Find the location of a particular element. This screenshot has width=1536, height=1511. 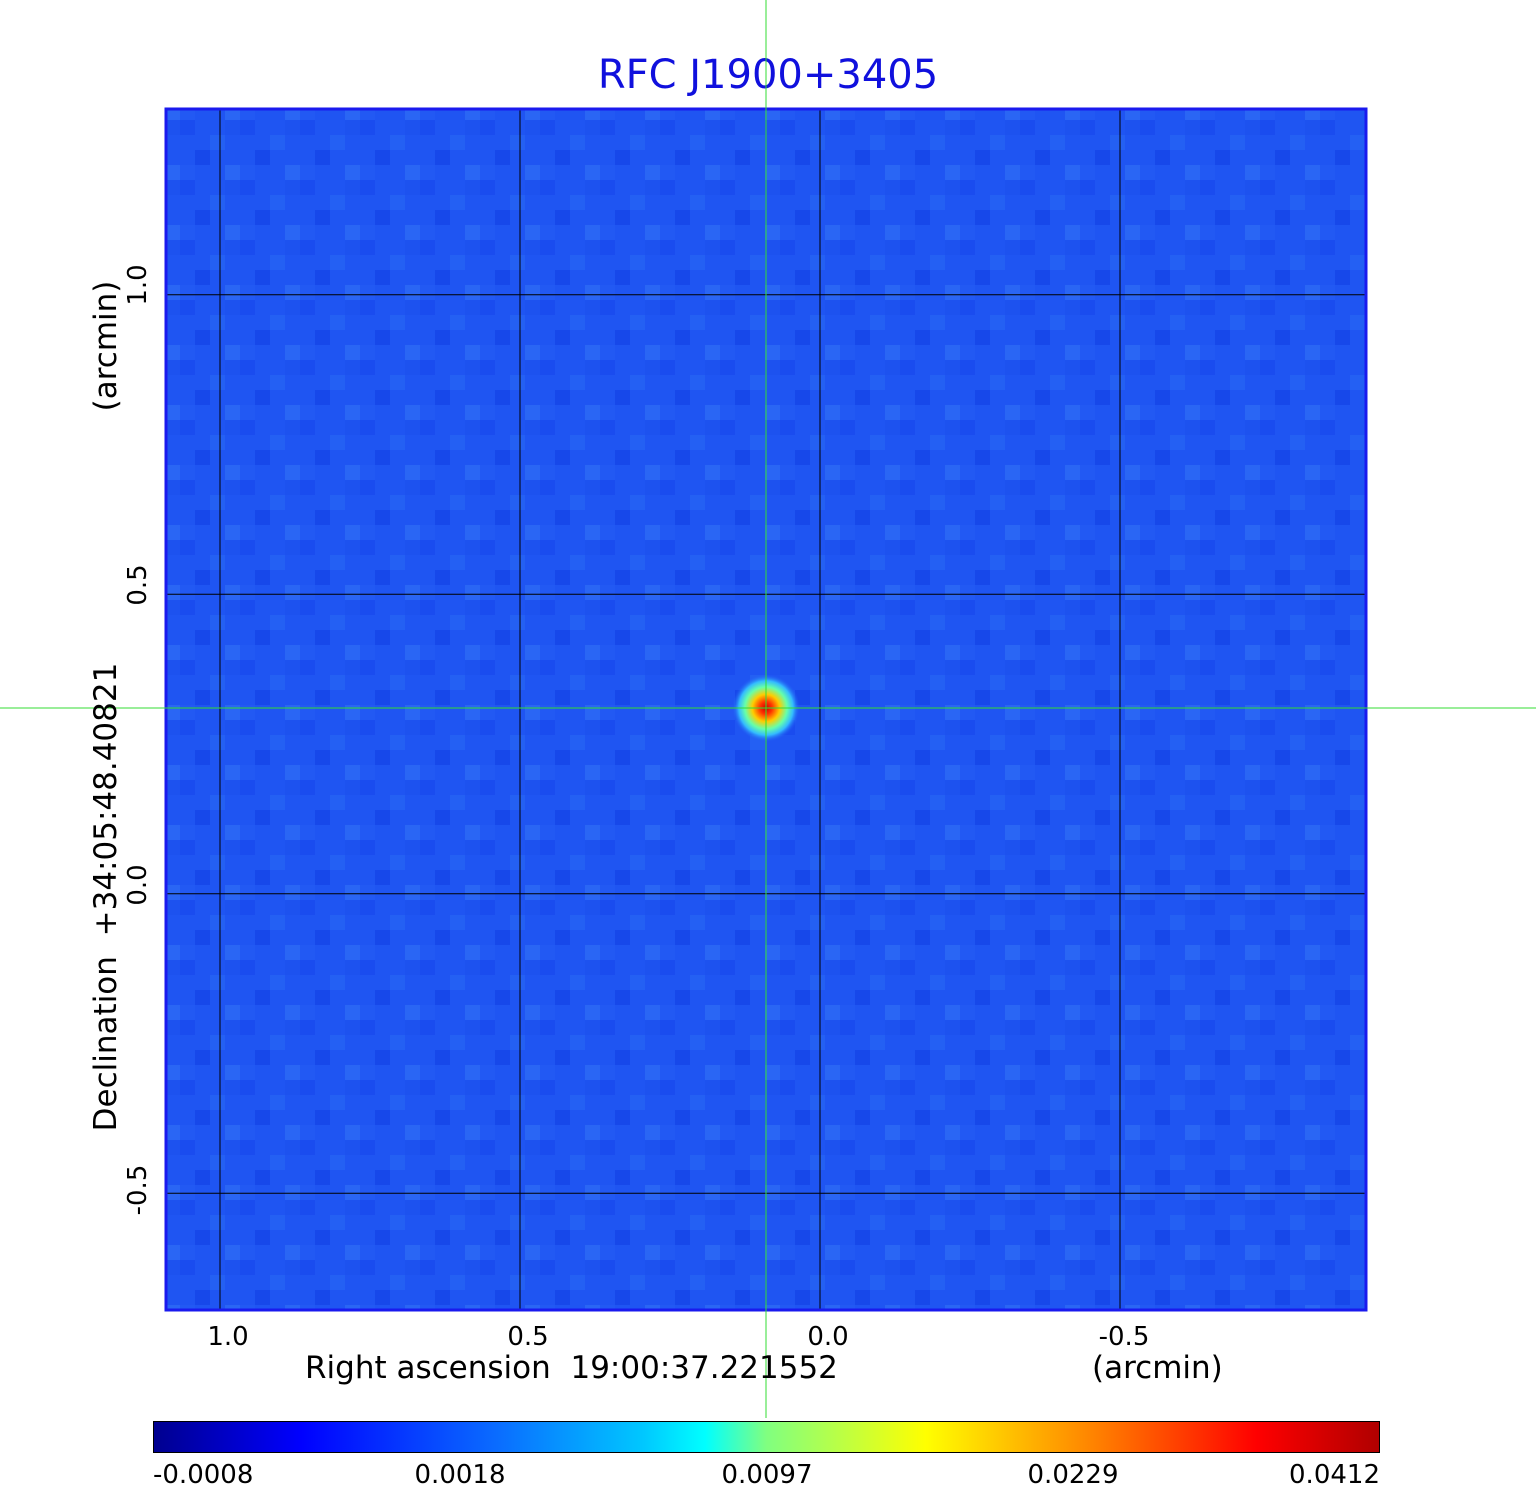

x-axis-label: Right ascension 19:00:37.221552 is located at coordinates (571, 1368).